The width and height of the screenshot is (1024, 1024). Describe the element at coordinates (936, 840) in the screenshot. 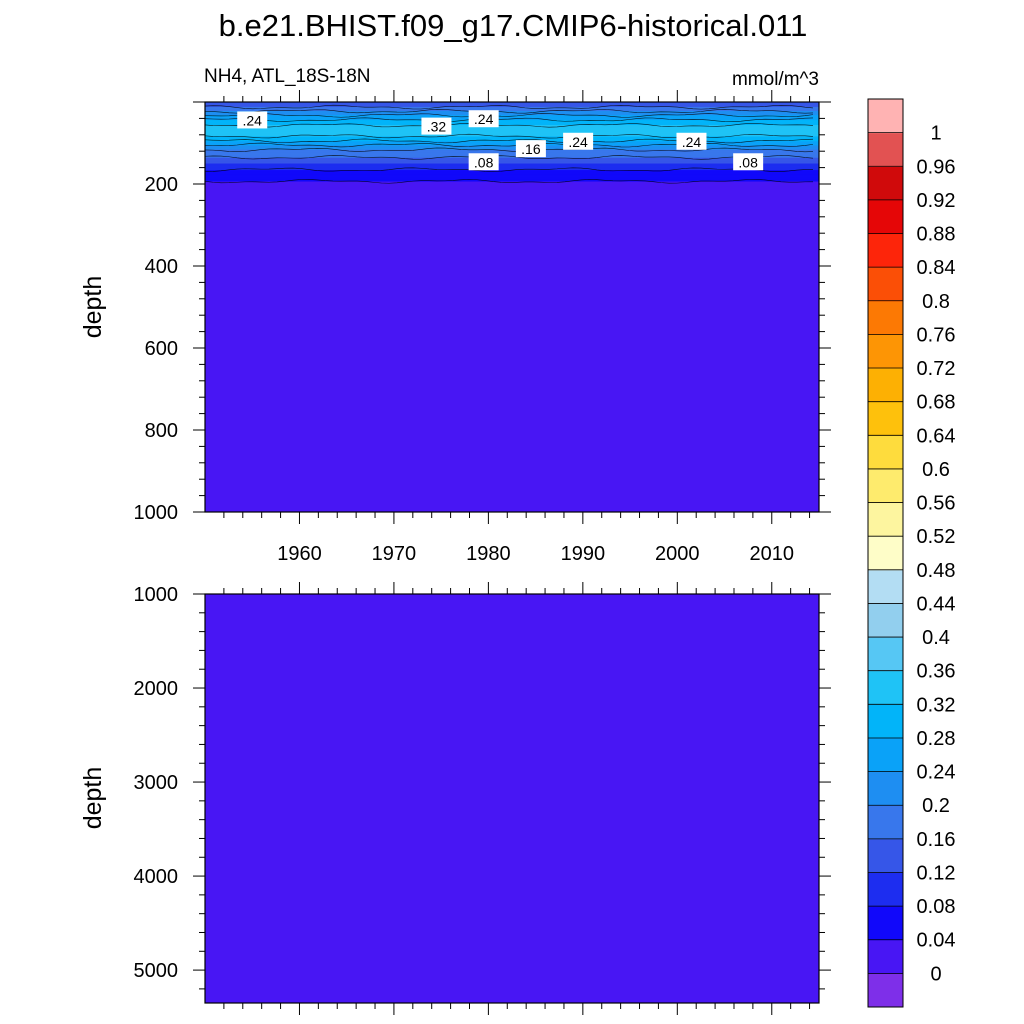

I see `colorbar-label: 0.16` at that location.